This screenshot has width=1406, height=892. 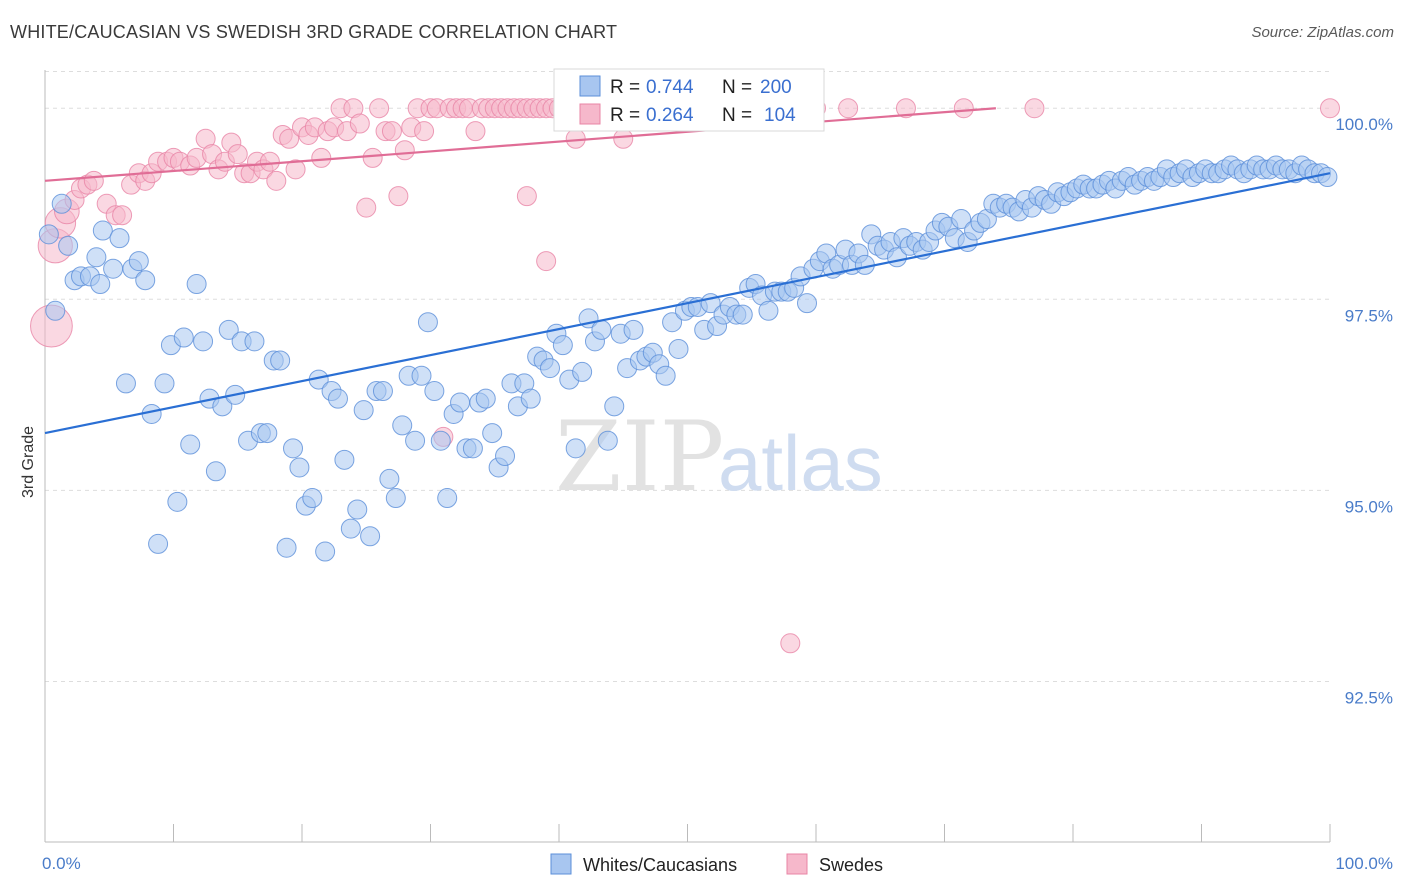 I want to click on y-tick-label: 100.0%, so click(x=1364, y=124).